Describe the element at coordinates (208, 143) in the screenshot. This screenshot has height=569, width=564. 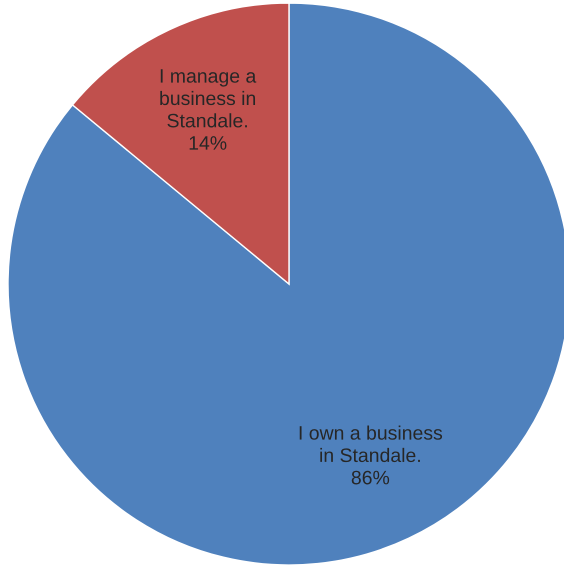
I see `data-label: 14%` at that location.